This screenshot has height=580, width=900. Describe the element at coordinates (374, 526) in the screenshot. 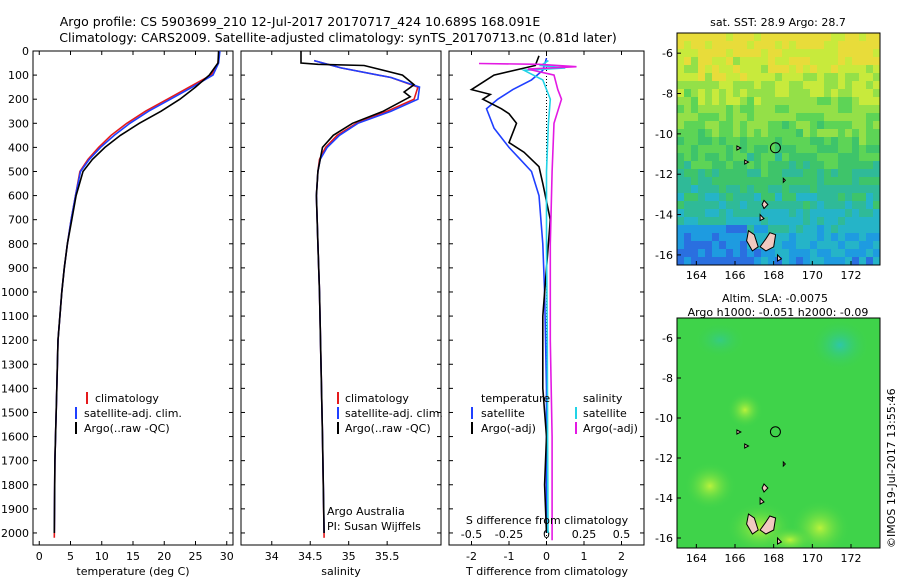

I see `annotation-pi: PI: Susan Wijffels` at that location.